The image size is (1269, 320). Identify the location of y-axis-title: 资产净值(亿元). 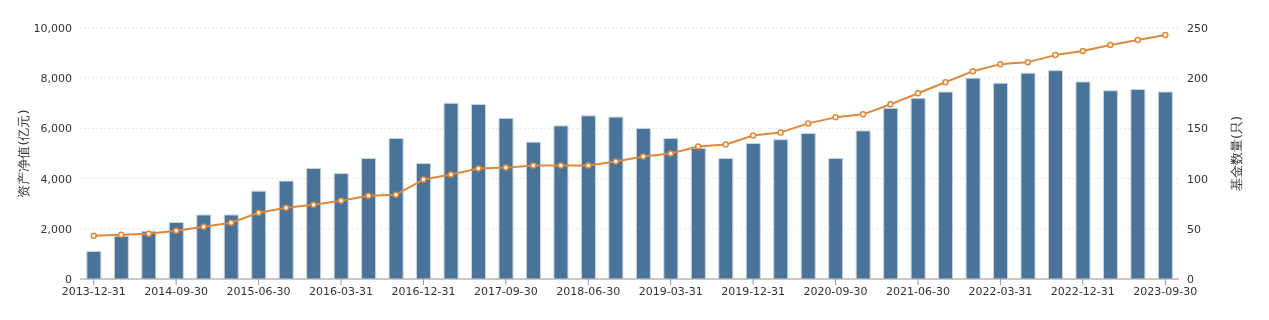
(23, 153).